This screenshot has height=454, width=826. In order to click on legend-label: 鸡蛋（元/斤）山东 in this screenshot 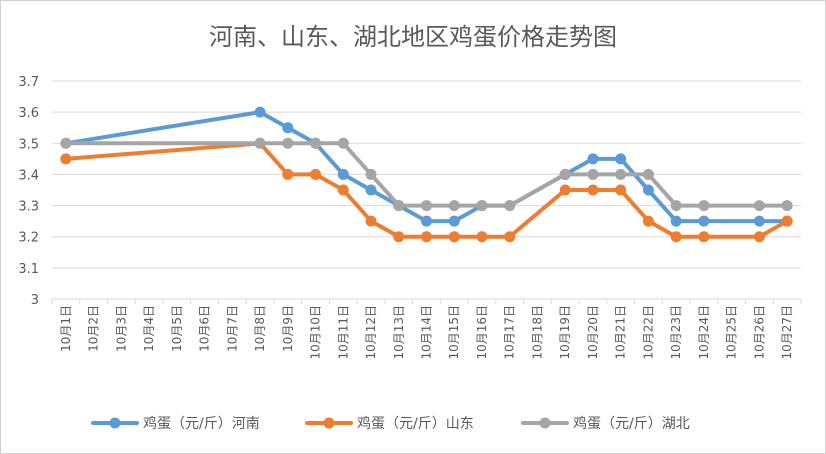, I will do `click(415, 423)`.